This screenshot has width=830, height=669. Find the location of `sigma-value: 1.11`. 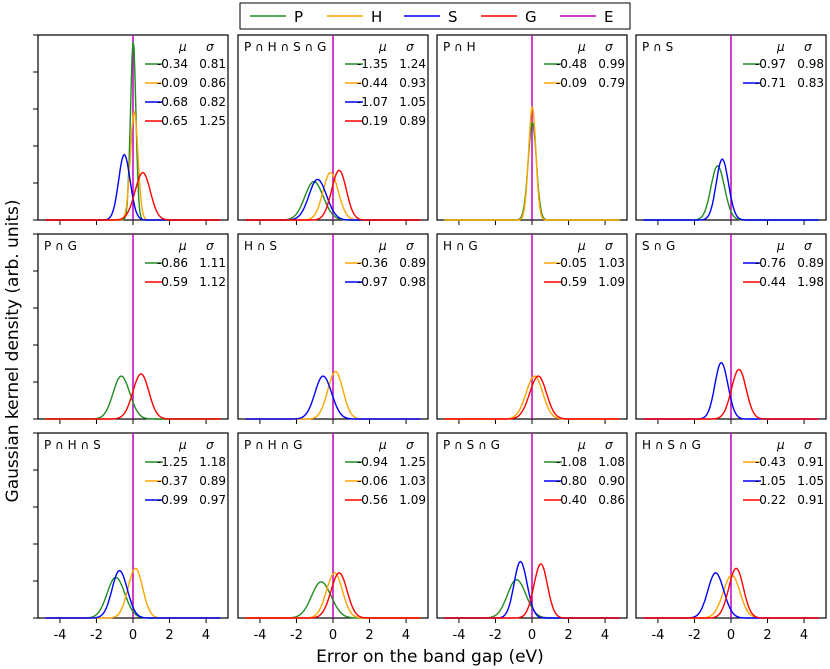

sigma-value: 1.11 is located at coordinates (212, 263).